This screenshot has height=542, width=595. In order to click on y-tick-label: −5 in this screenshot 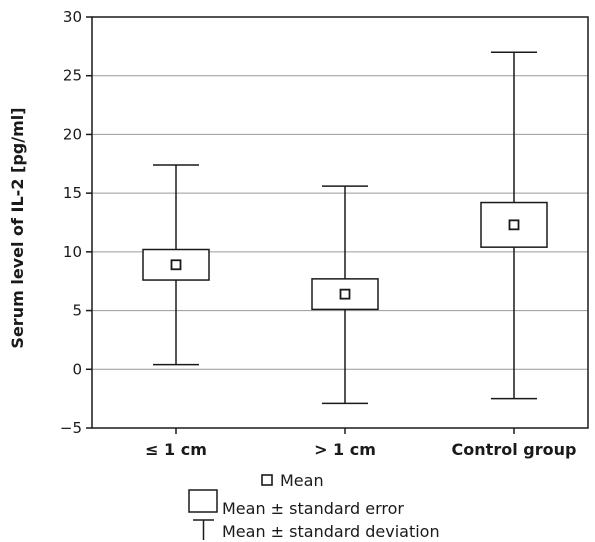, I will do `click(71, 428)`.